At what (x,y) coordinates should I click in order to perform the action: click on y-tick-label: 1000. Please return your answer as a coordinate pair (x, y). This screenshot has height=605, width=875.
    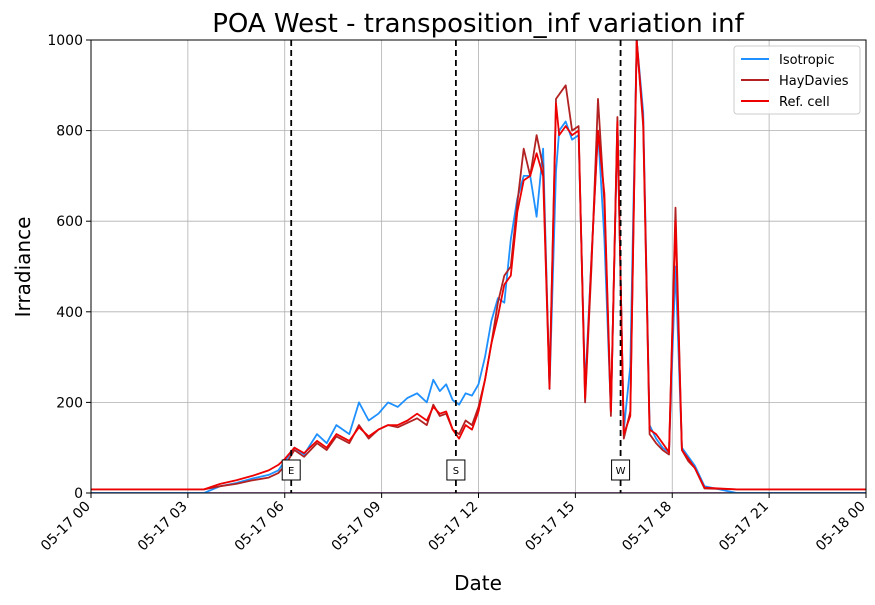
    Looking at the image, I should click on (65, 41).